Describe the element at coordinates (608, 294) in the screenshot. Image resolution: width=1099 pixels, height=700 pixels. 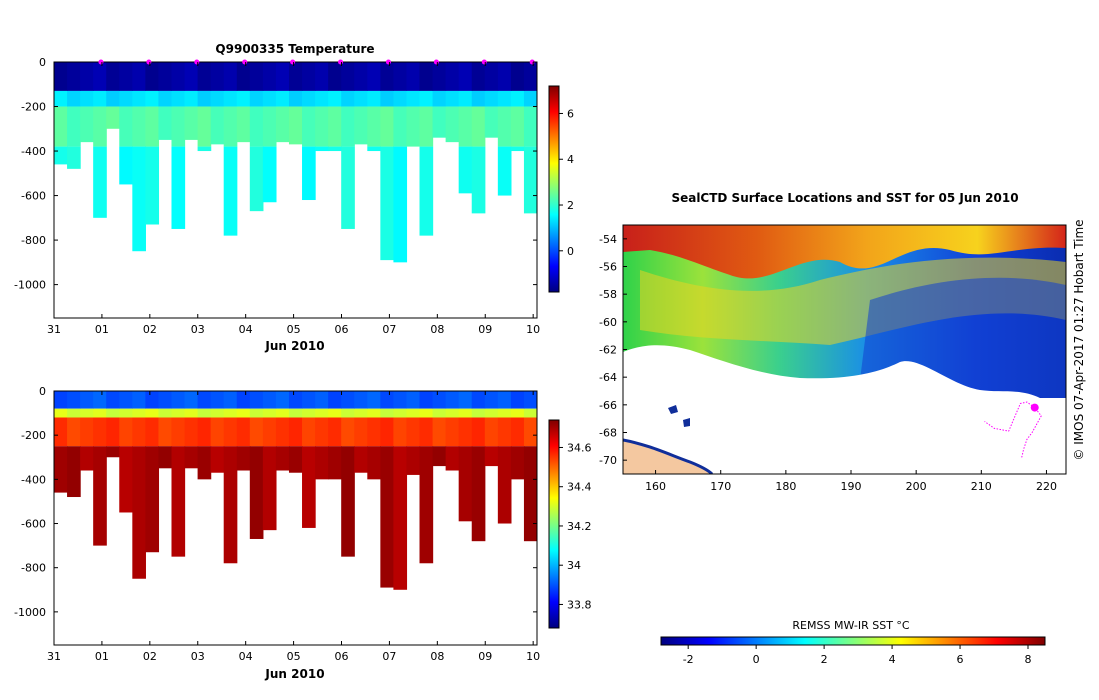
I see `map-y-tick-label: -58` at that location.